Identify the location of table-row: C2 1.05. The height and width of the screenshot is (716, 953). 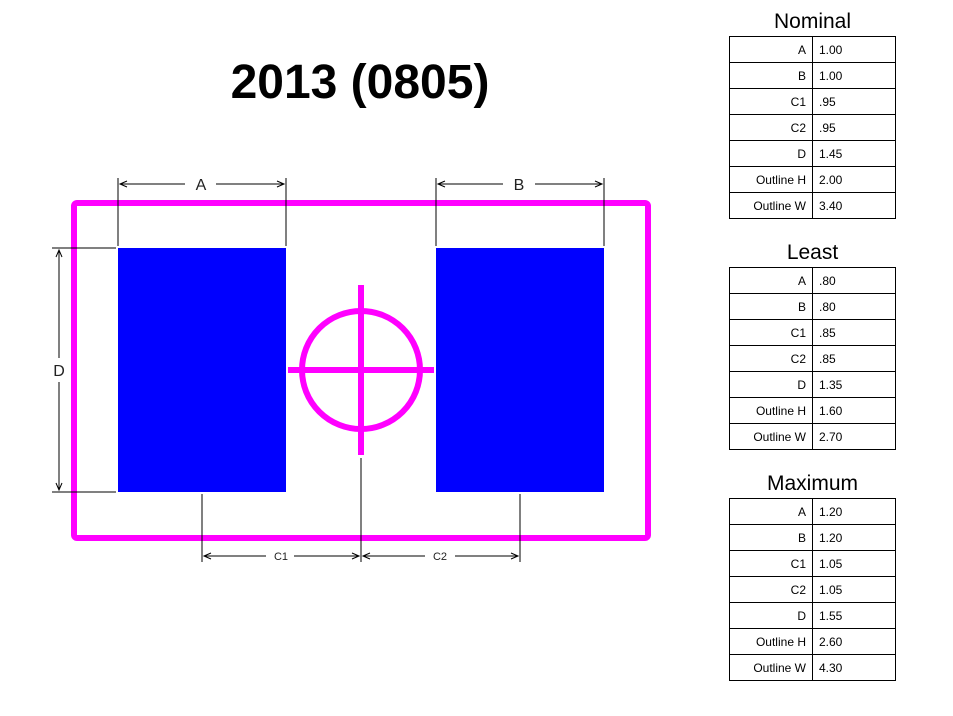
(812, 589).